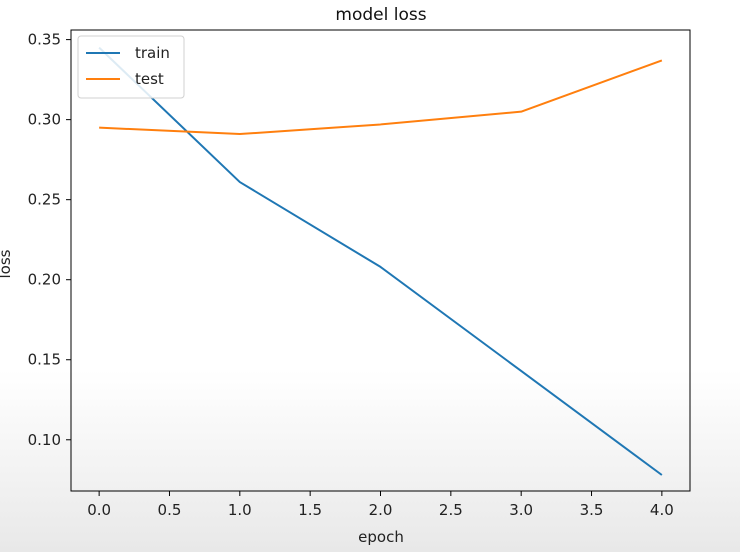 This screenshot has width=740, height=552. Describe the element at coordinates (521, 510) in the screenshot. I see `x-tick-label: 3.0` at that location.